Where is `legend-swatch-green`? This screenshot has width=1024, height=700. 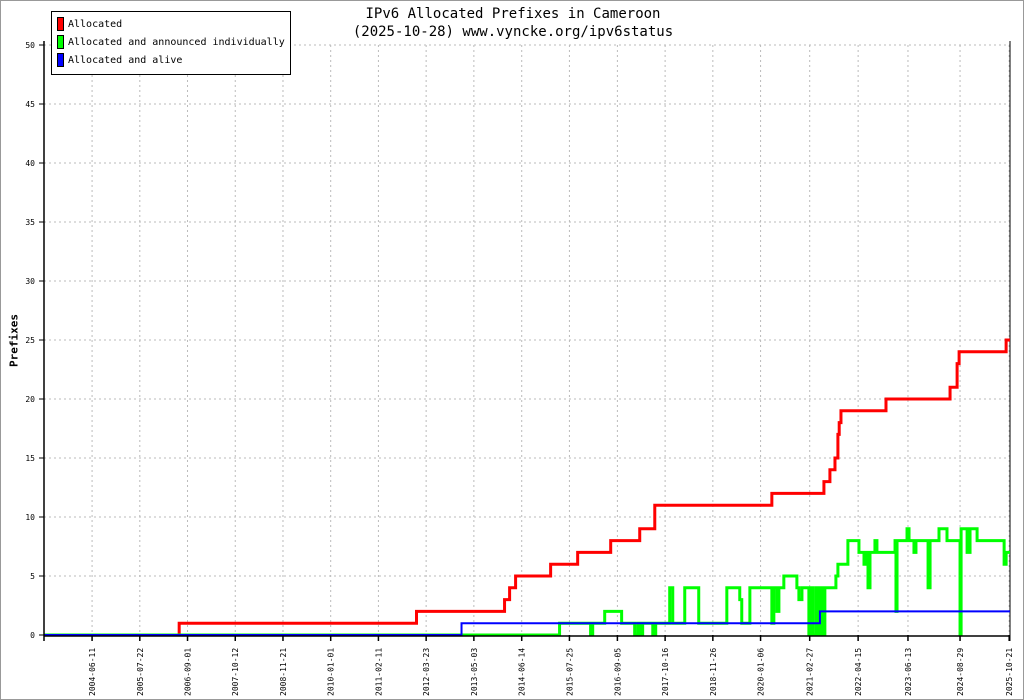
legend-swatch-green is located at coordinates (60, 42).